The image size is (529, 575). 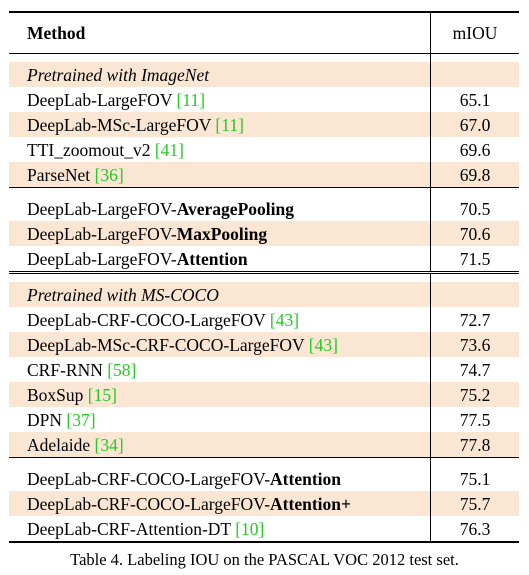 What do you see at coordinates (220, 175) in the screenshot?
I see `method-cell: ParseNet [36]` at bounding box center [220, 175].